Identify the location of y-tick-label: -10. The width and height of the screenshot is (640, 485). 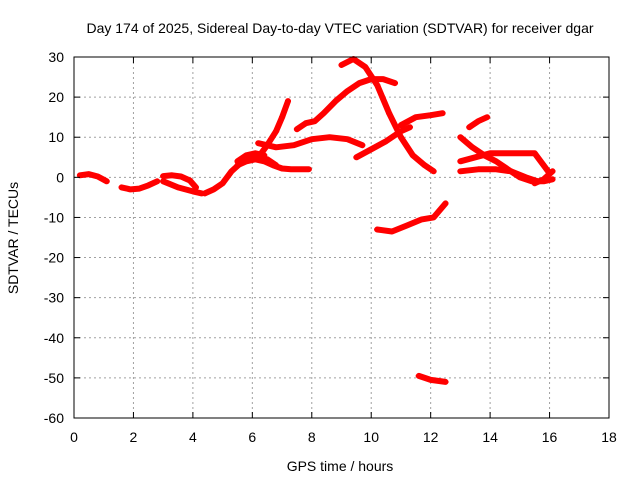
(54, 217).